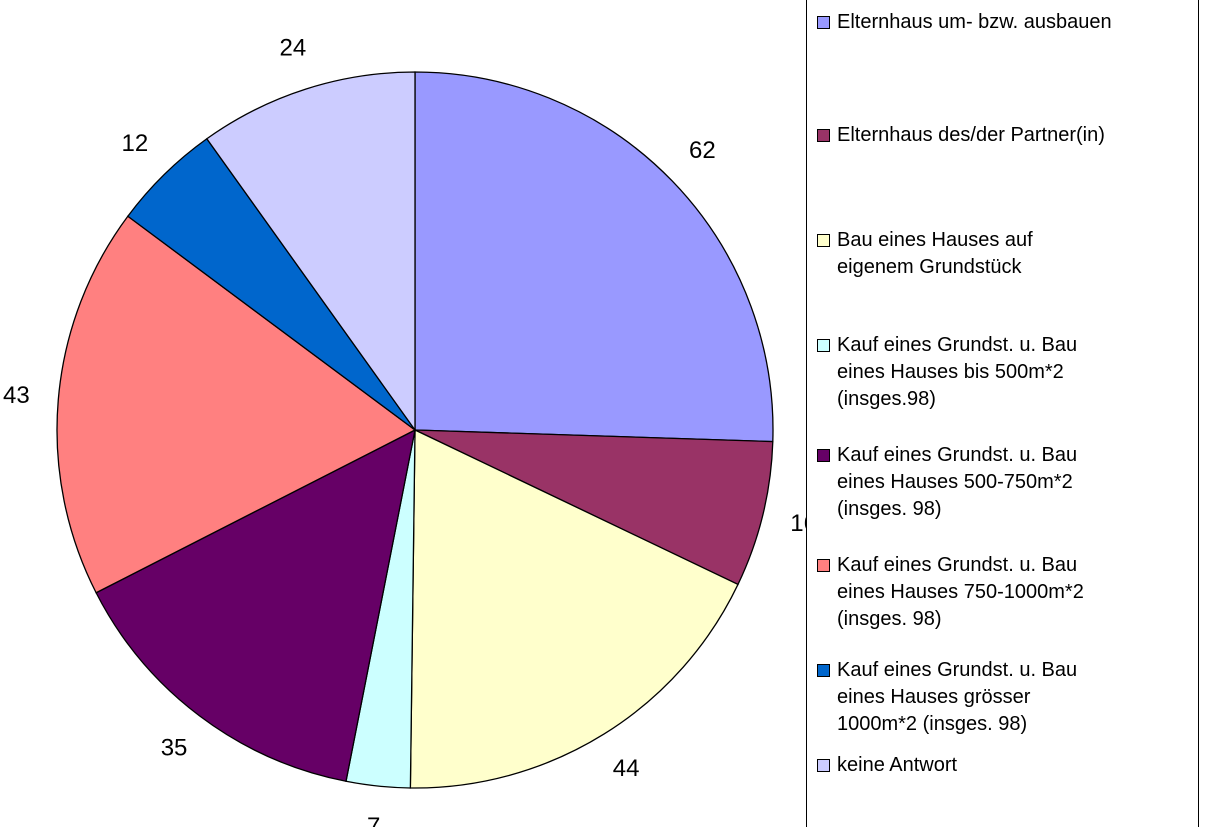 The image size is (1214, 827). I want to click on data-label: 16, so click(798, 523).